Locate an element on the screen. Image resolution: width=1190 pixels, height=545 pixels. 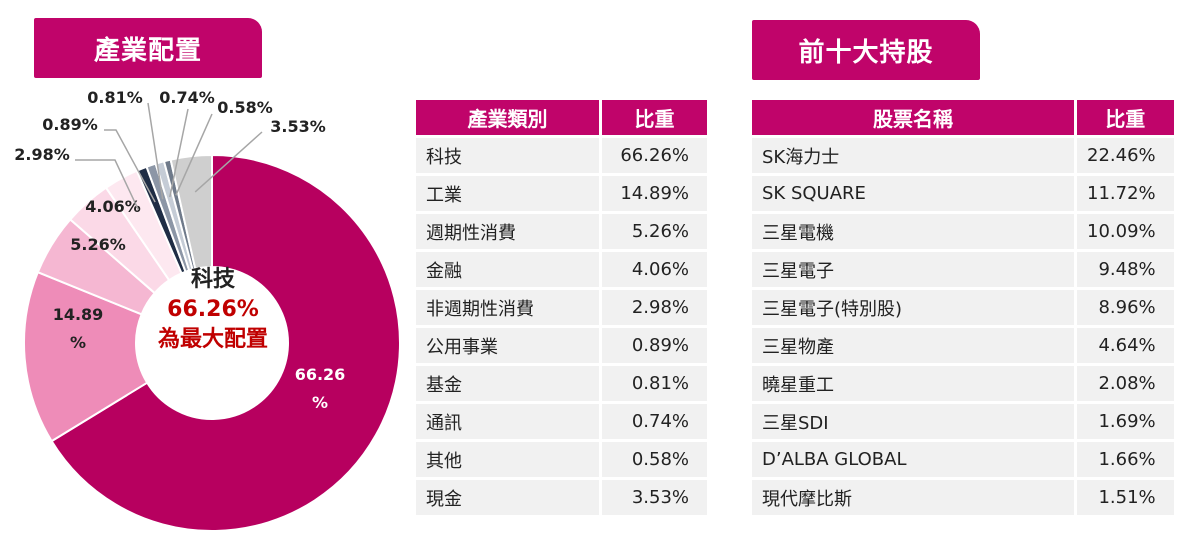
holdings-table-row: SK SQUARE 11.72% is located at coordinates (963, 195).